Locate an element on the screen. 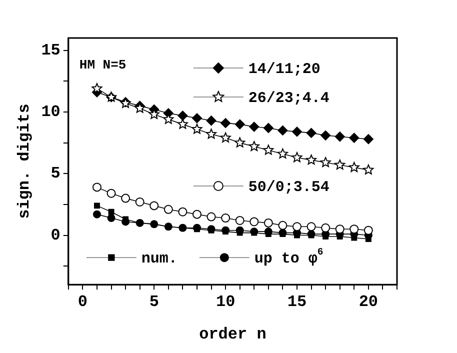 This screenshot has width=457, height=353. legend-label: num. is located at coordinates (159, 259).